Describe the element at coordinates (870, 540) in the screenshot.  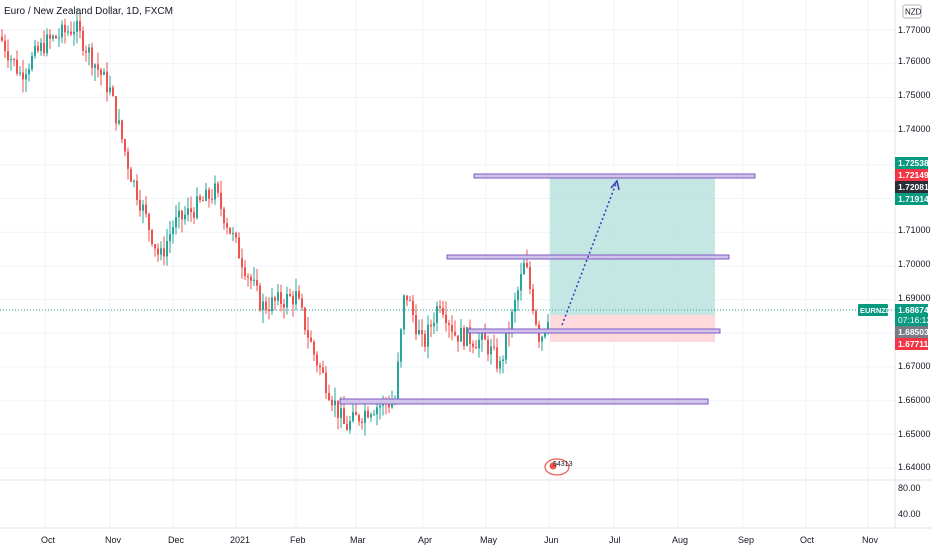
I see `time-label: Nov` at that location.